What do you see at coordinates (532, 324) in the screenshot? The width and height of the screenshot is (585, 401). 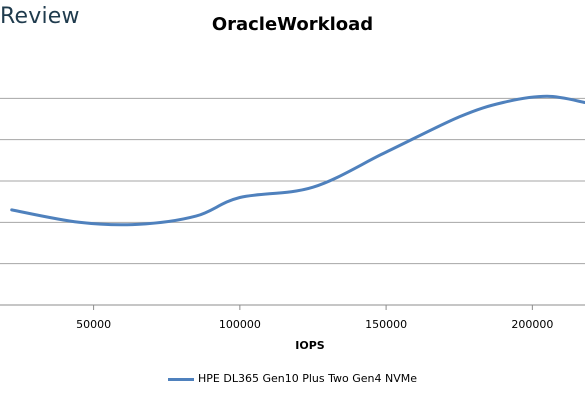 I see `x-tick-label: 200000` at bounding box center [532, 324].